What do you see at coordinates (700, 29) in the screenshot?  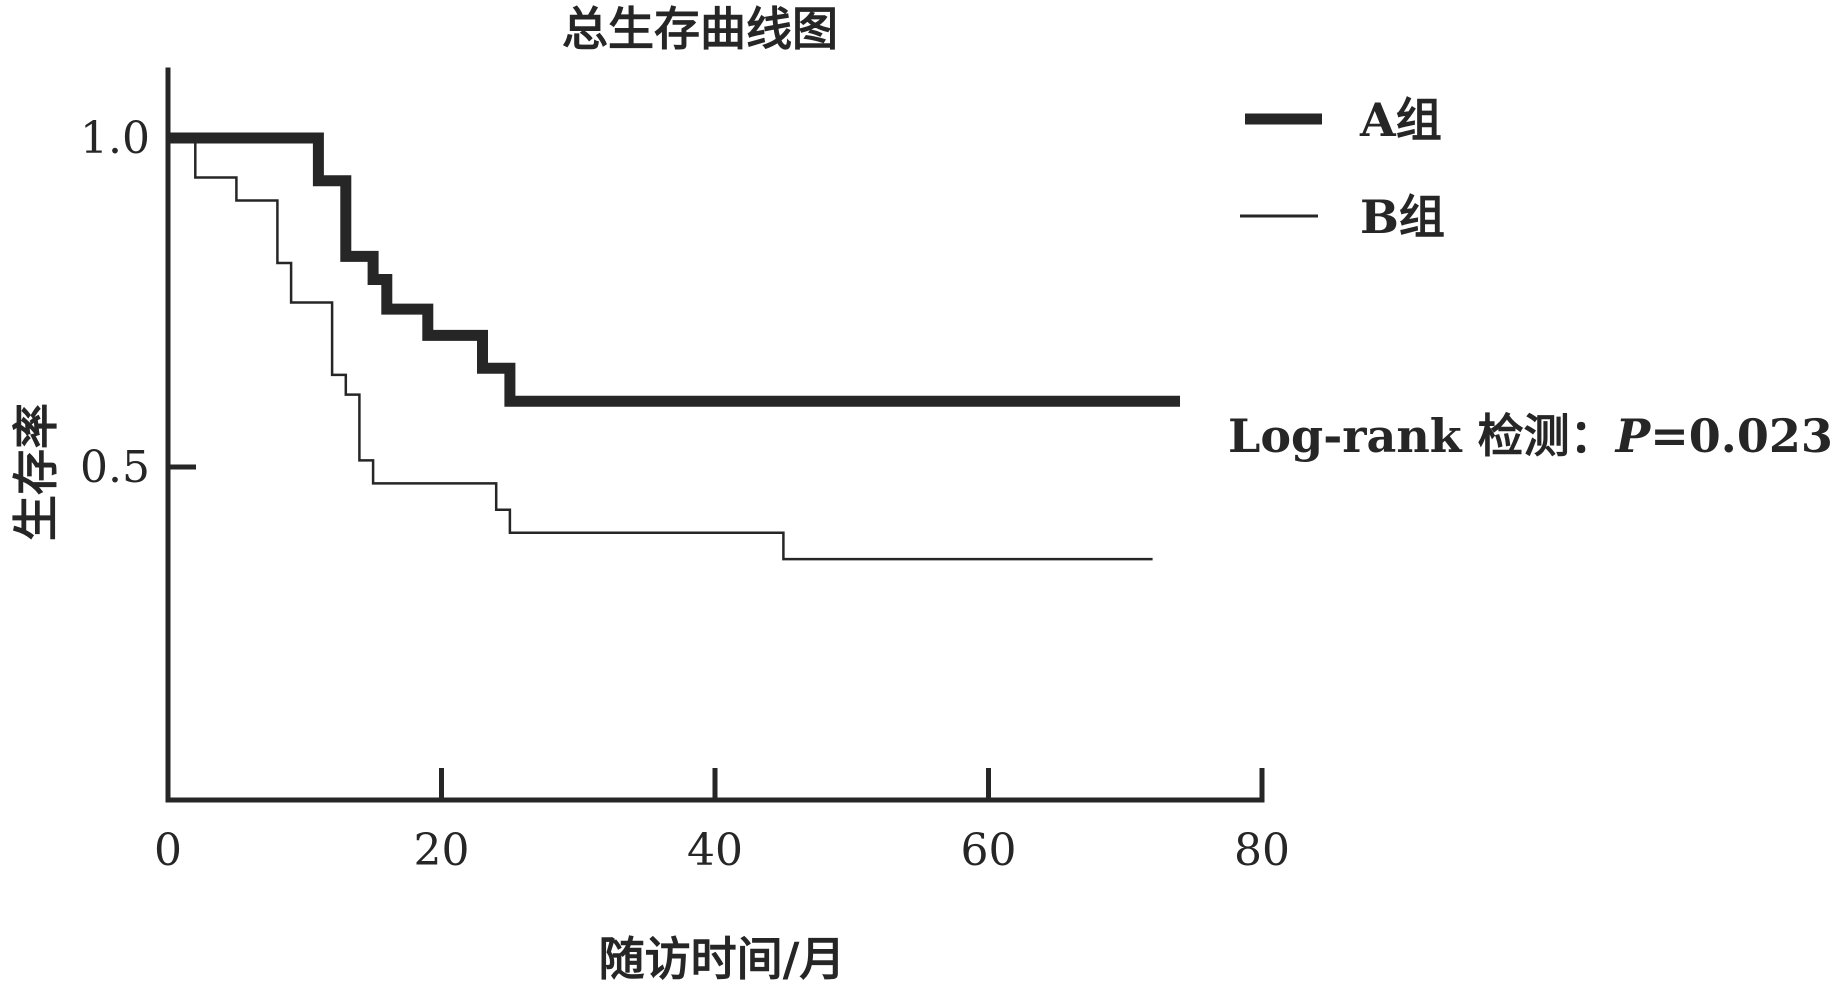 I see `chart-title: 总生存曲线图` at bounding box center [700, 29].